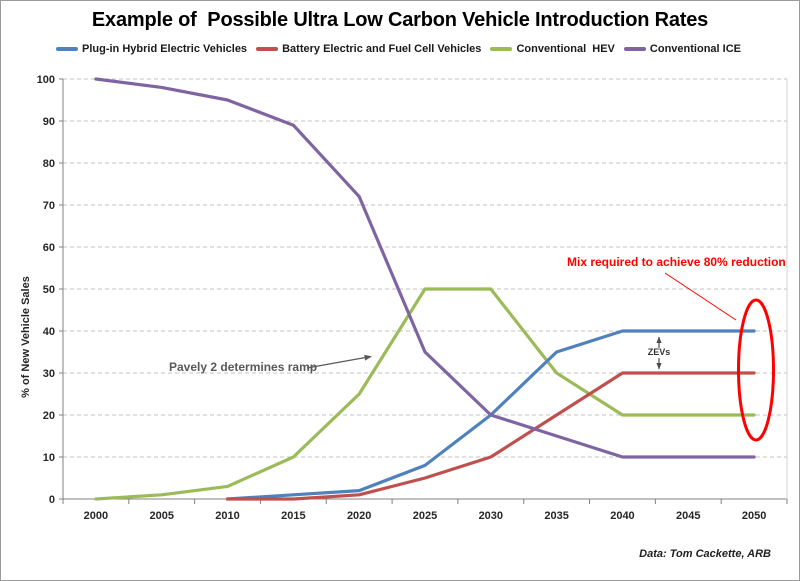 The height and width of the screenshot is (581, 800). What do you see at coordinates (161, 516) in the screenshot?
I see `x-tick-label: 2005` at bounding box center [161, 516].